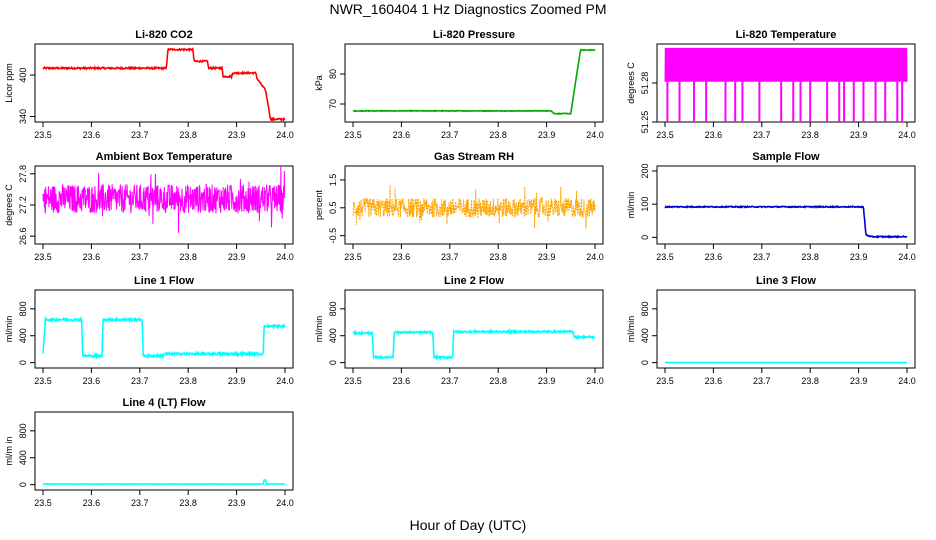 The width and height of the screenshot is (936, 540). I want to click on panel-title: Gas Stream RH, so click(474, 157).